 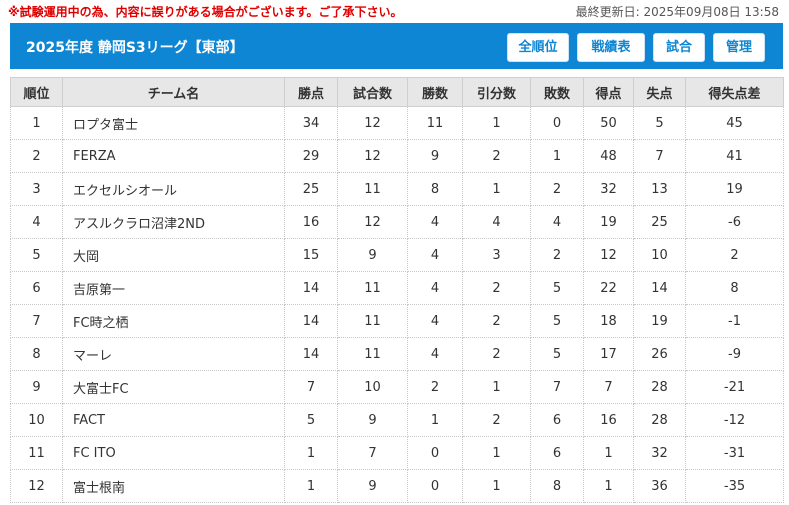 What do you see at coordinates (608, 321) in the screenshot?
I see `cell-goals-for: 18` at bounding box center [608, 321].